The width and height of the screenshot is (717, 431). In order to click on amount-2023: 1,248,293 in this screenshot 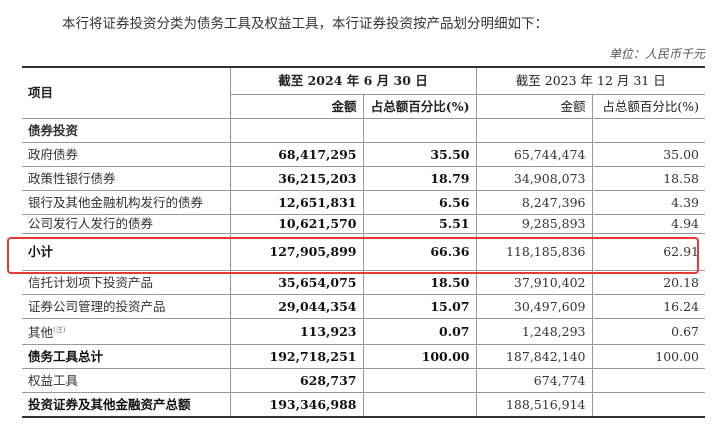, I will do `click(534, 332)`.